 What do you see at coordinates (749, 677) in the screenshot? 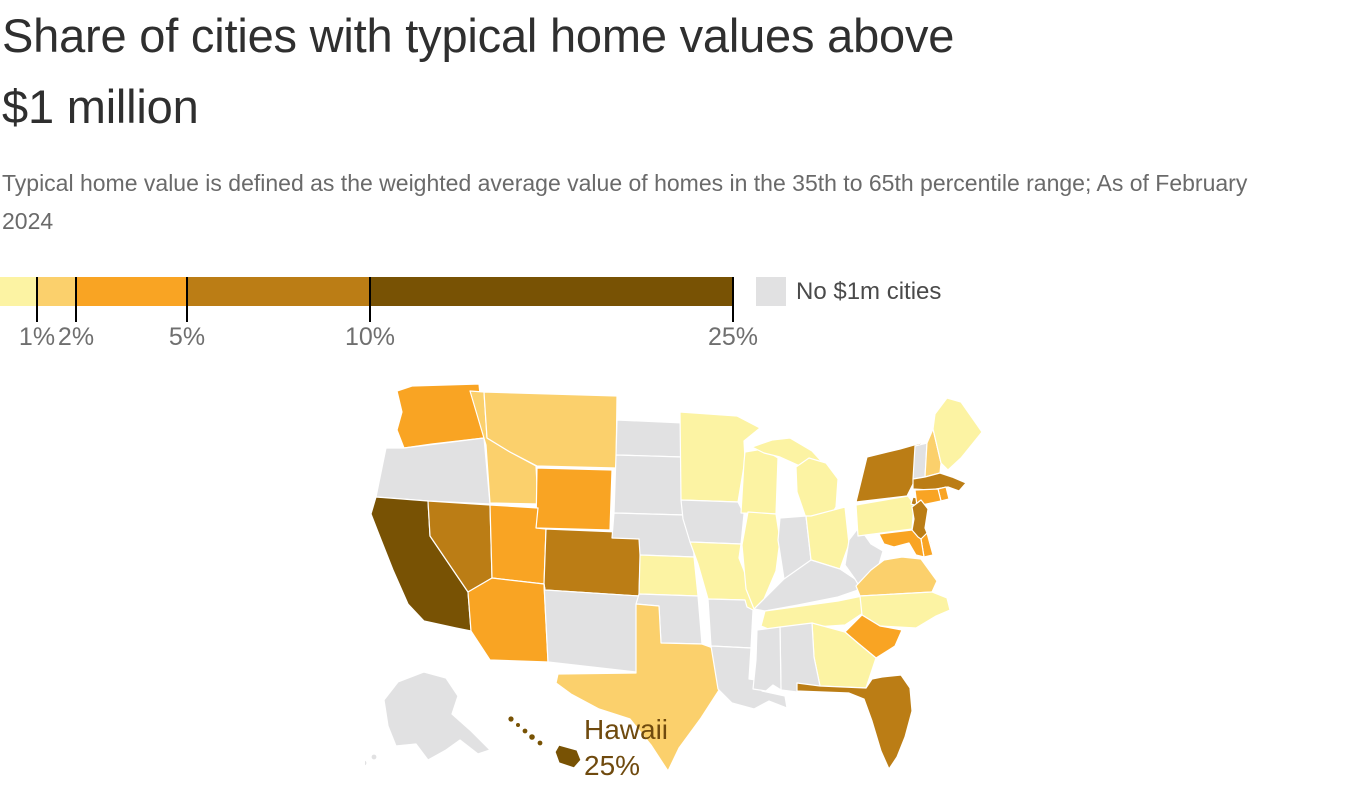
I see `state-louisiana` at bounding box center [749, 677].